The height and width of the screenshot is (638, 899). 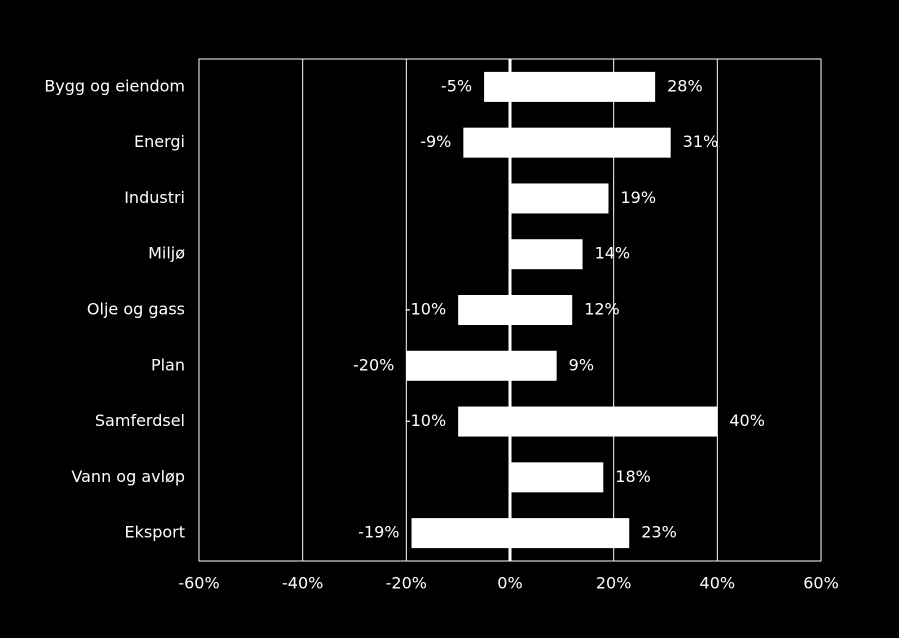 What do you see at coordinates (378, 532) in the screenshot?
I see `value-label: -19%` at bounding box center [378, 532].